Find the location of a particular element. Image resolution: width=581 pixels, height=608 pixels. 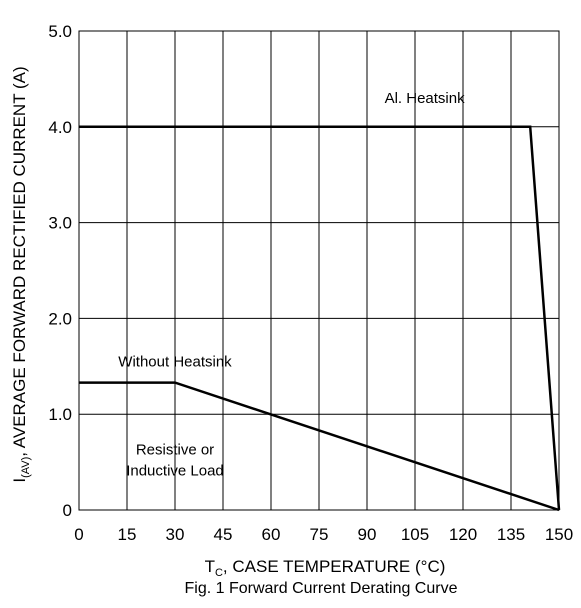

x-tick-label: 105 is located at coordinates (415, 534).